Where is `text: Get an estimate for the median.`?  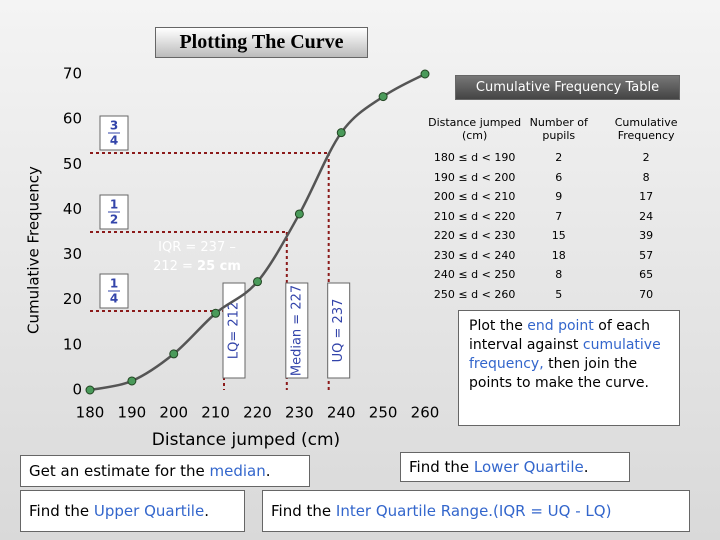 text: Get an estimate for the median. is located at coordinates (150, 471).